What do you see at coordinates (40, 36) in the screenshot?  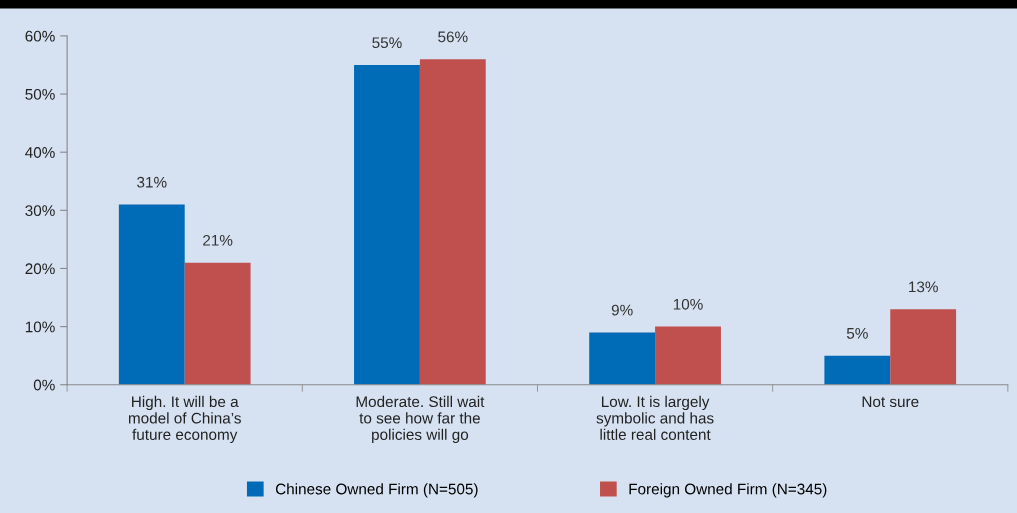 I see `y-tick-label: 60%` at bounding box center [40, 36].